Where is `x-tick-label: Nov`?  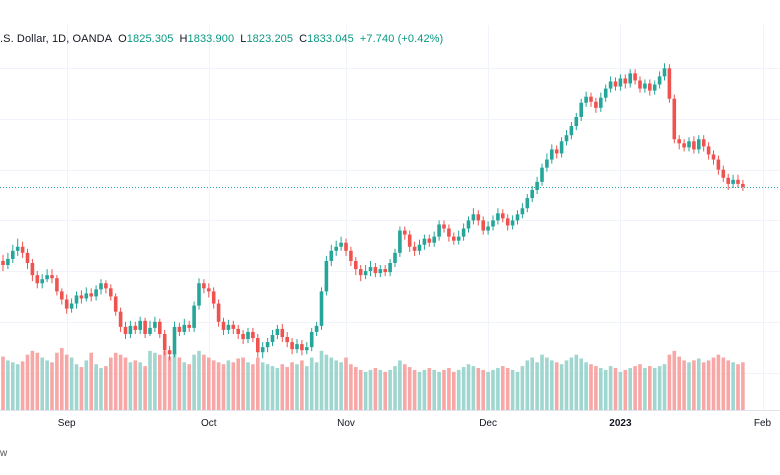
x-tick-label: Nov is located at coordinates (346, 423).